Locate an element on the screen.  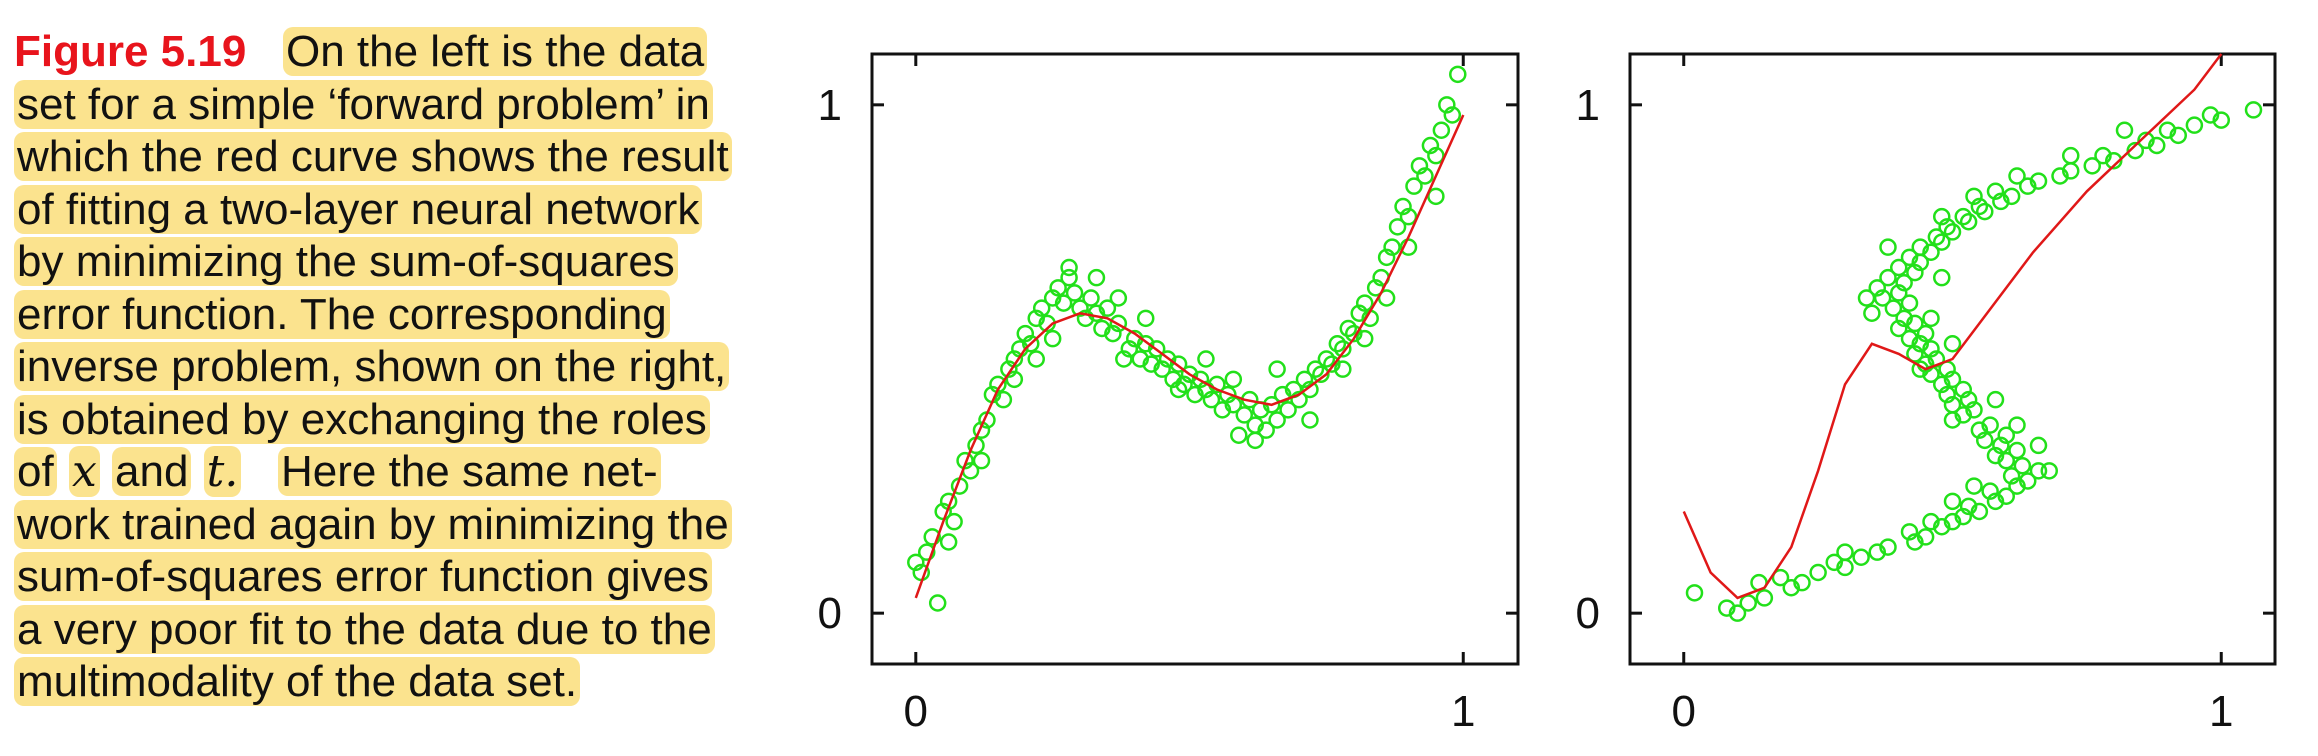
math-t: t. is located at coordinates (222, 471).